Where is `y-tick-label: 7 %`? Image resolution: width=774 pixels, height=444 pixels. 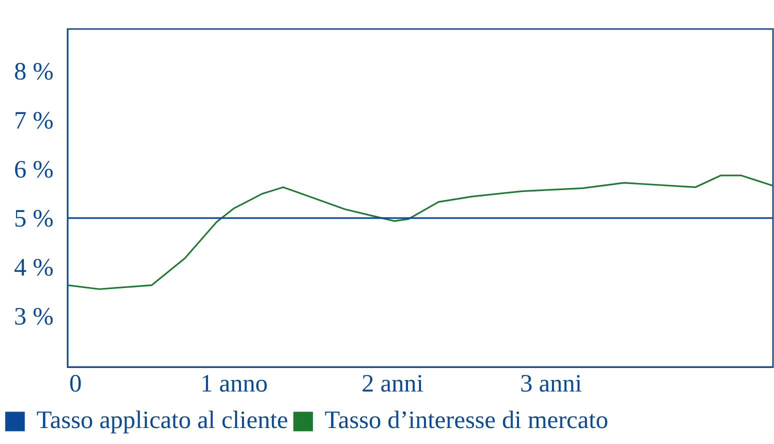 y-tick-label: 7 % is located at coordinates (34, 121).